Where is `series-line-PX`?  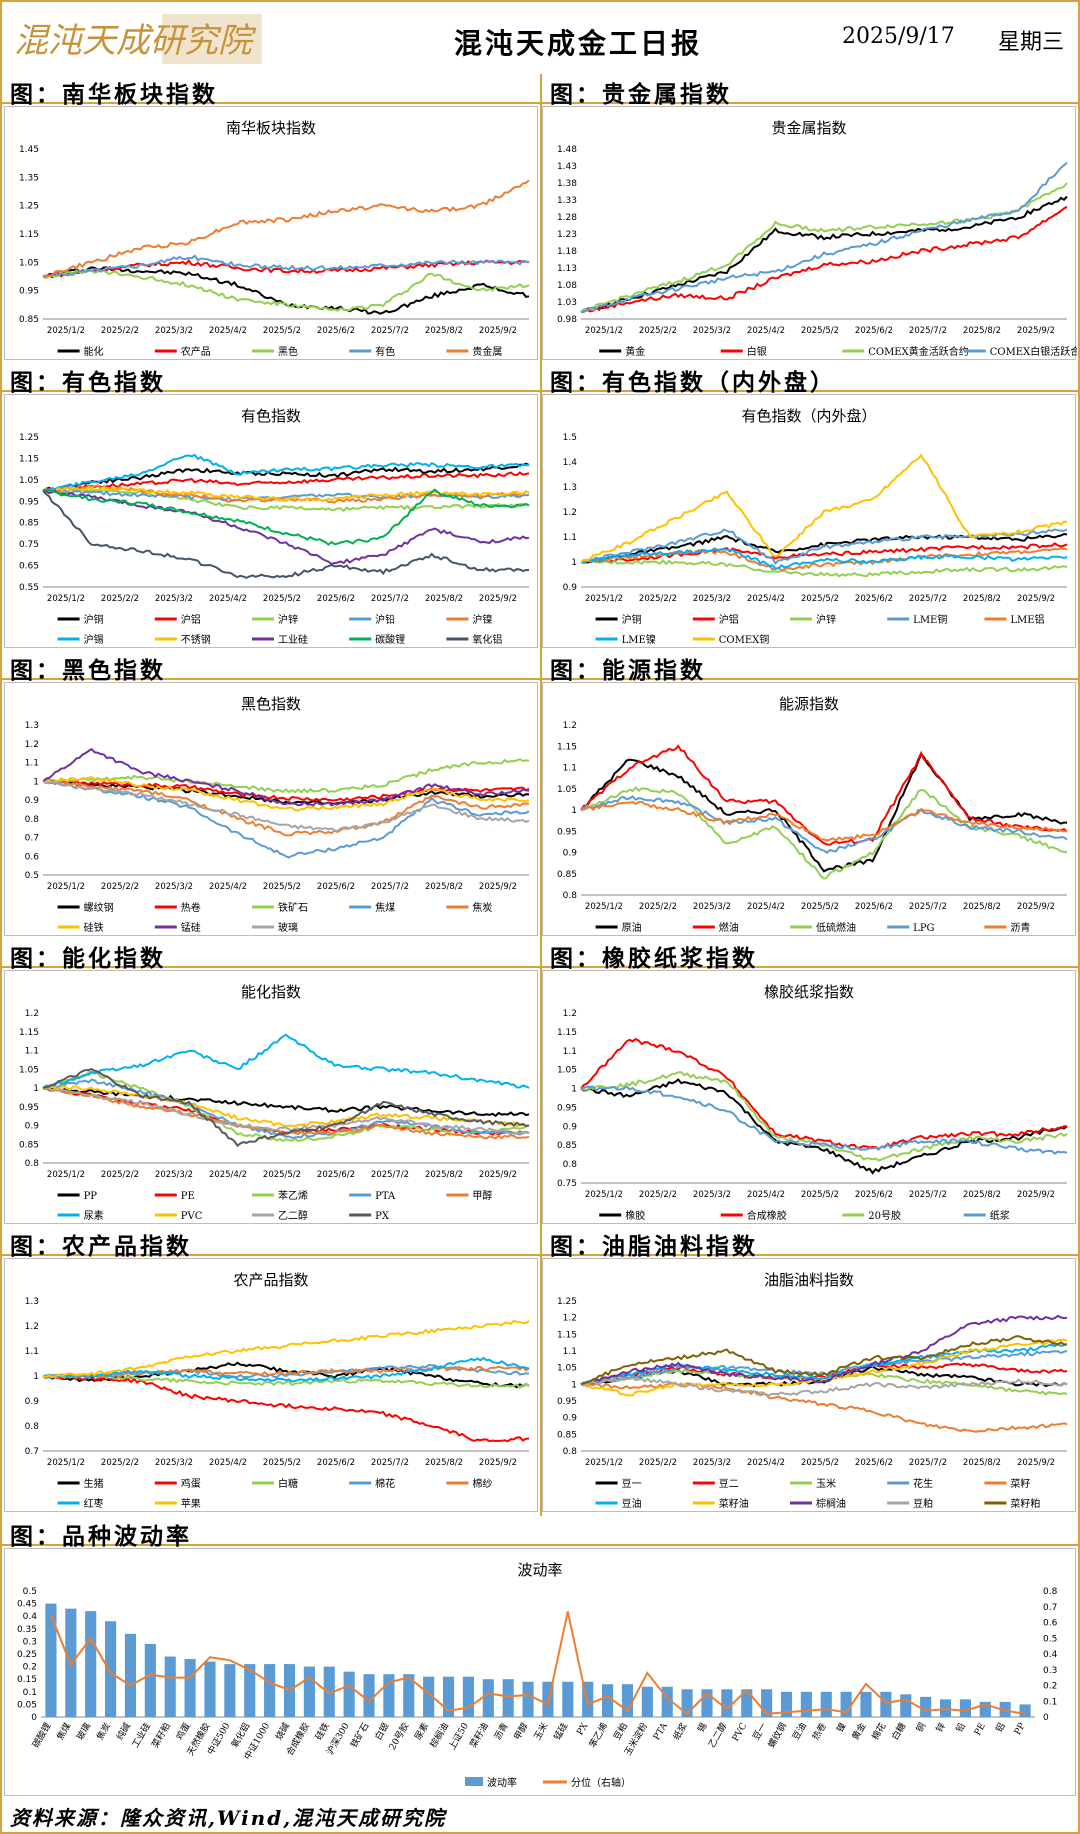 series-line-PX is located at coordinates (286, 1108).